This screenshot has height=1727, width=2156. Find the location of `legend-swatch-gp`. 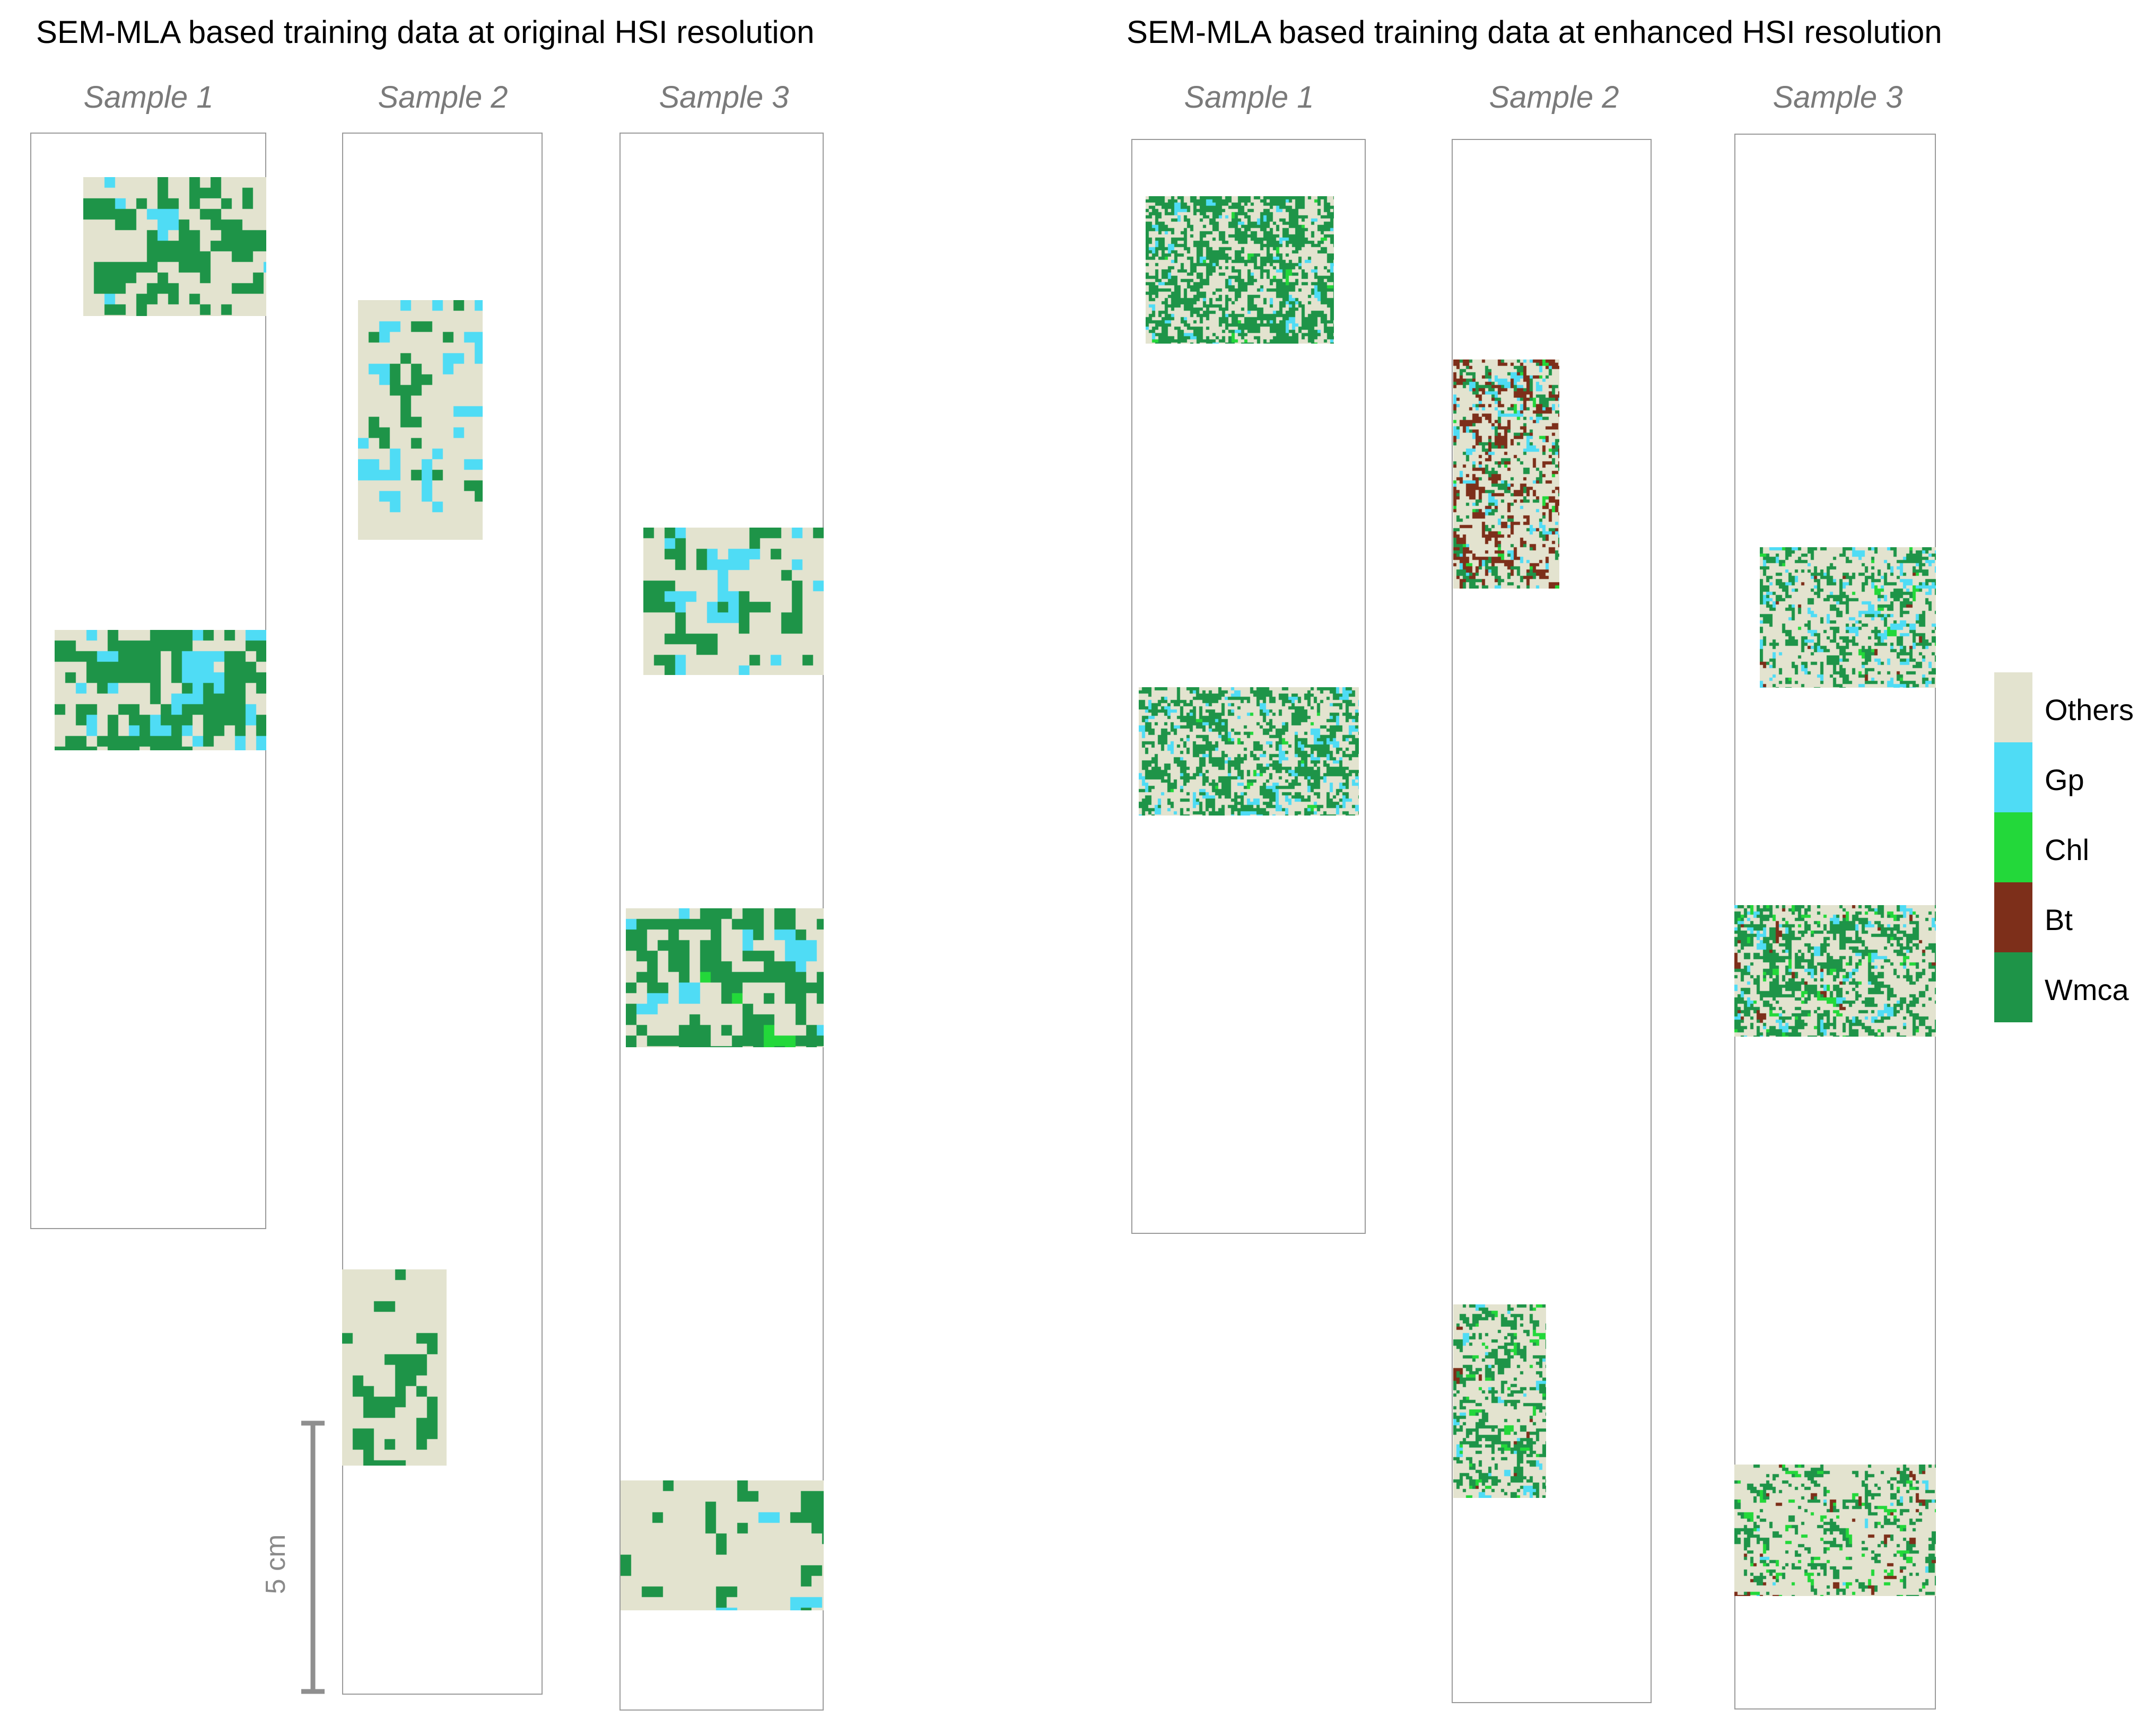

legend-swatch-gp is located at coordinates (2013, 777).